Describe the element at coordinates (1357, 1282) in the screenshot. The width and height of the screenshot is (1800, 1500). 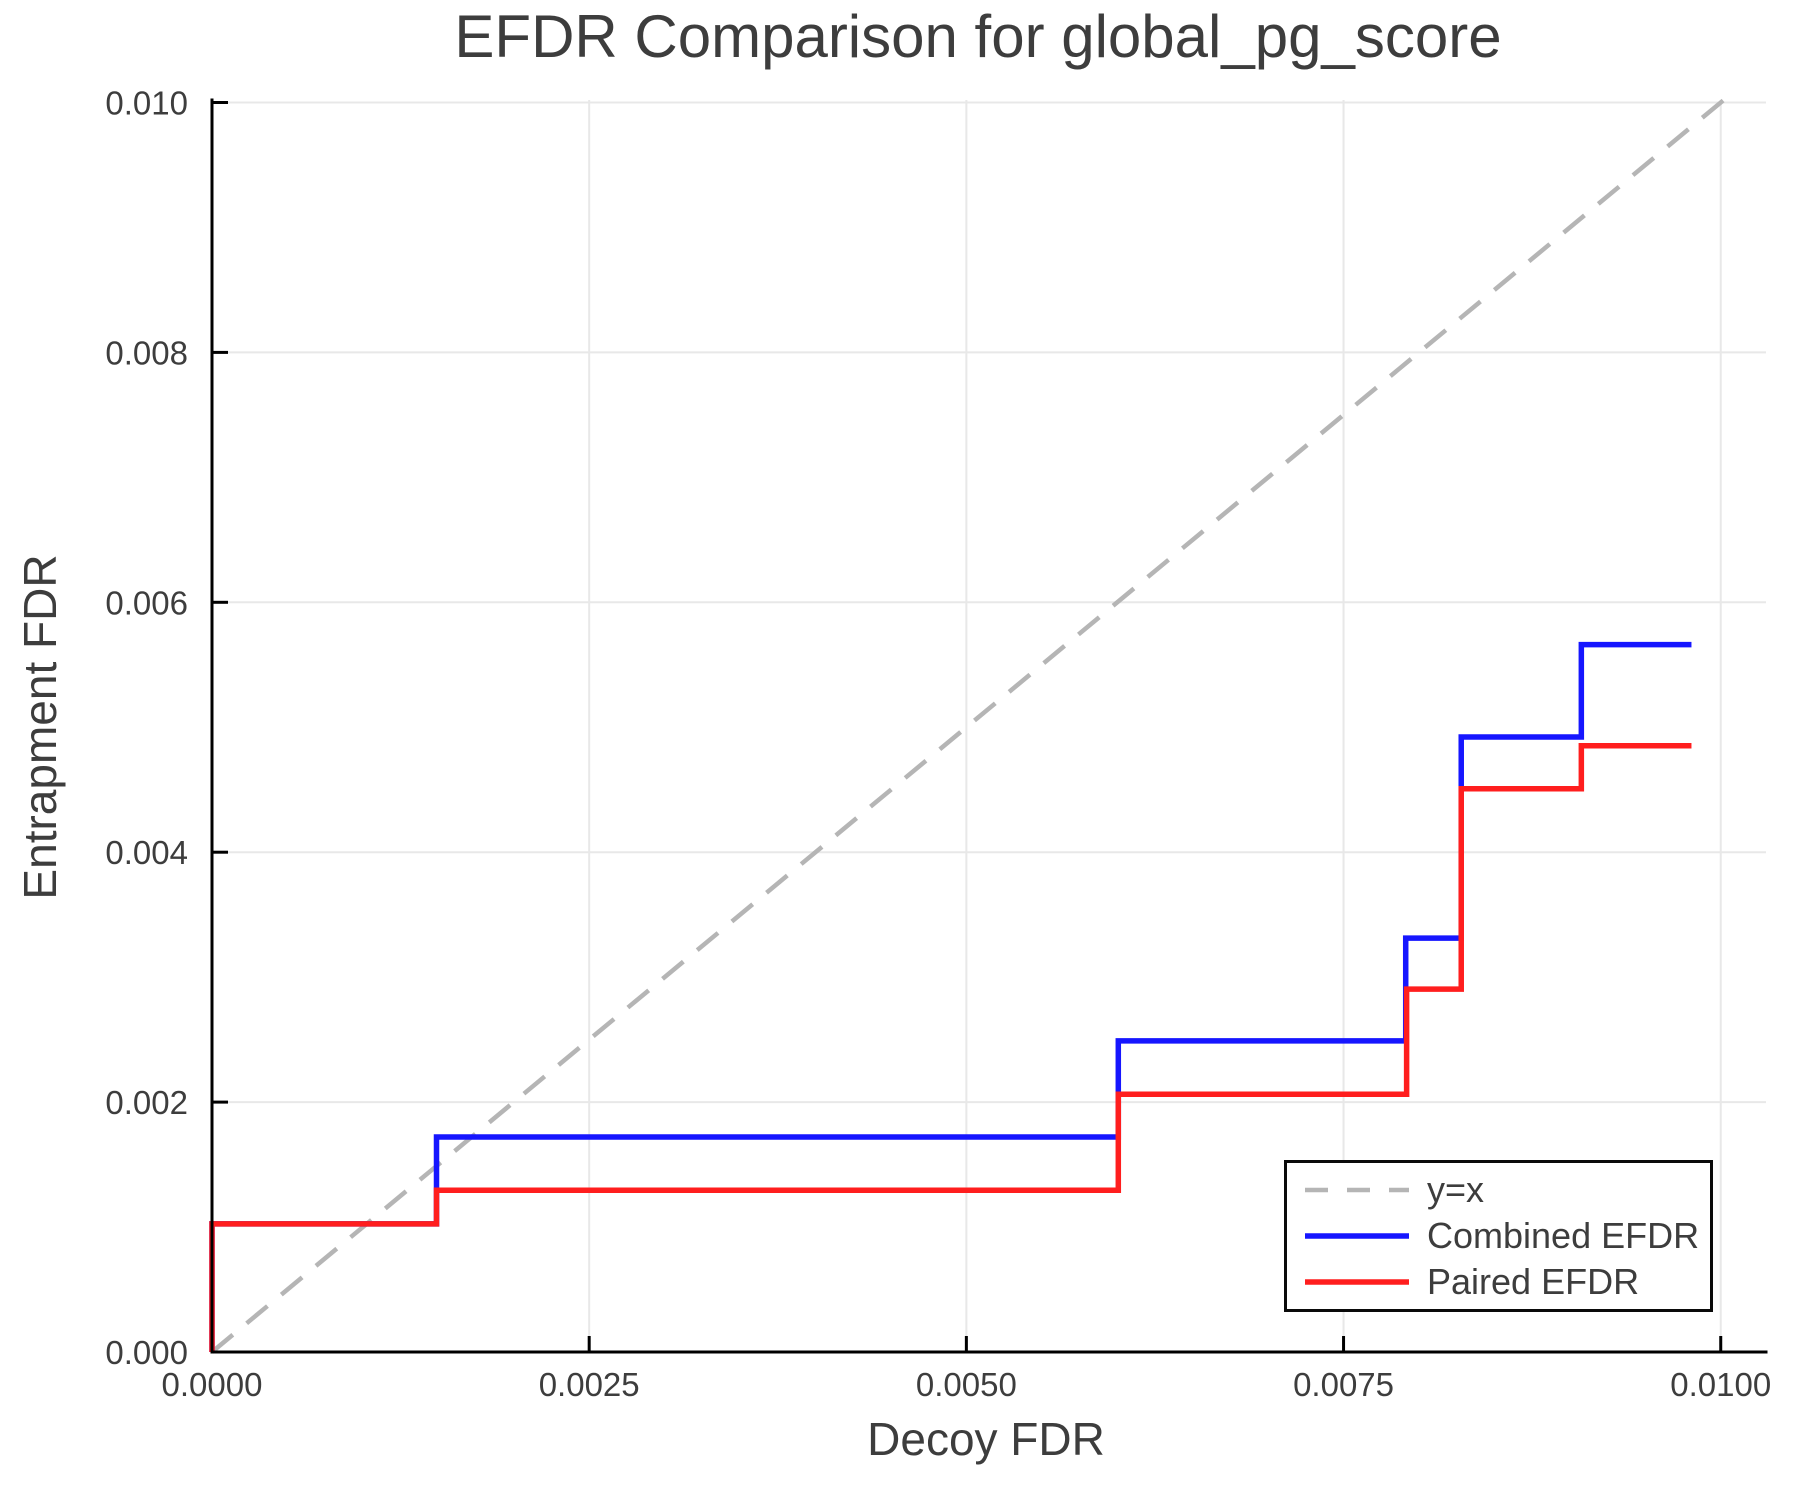
I see `red-line-sample-icon` at that location.